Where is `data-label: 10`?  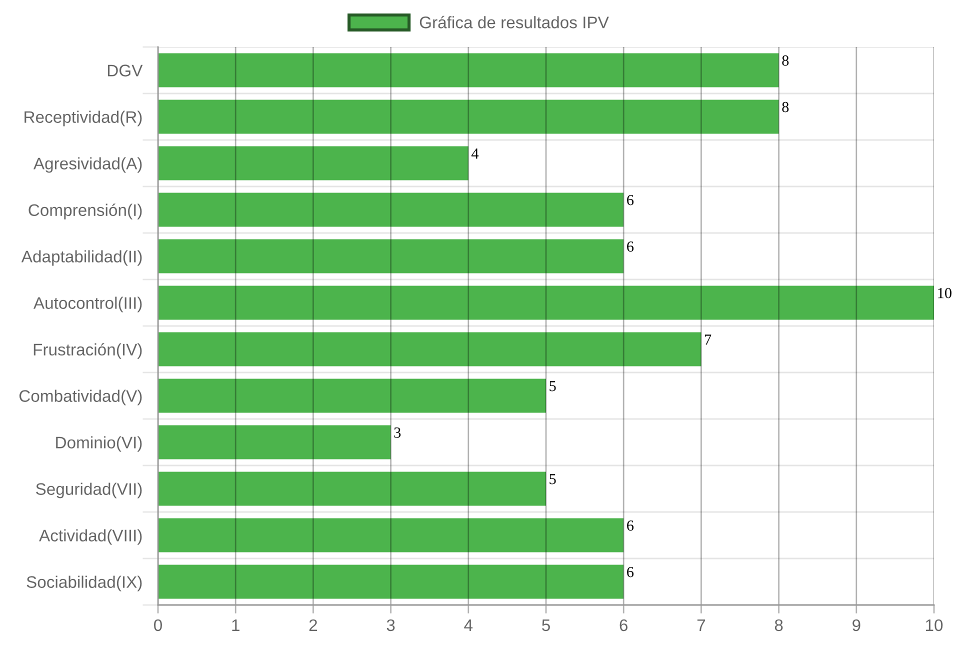 data-label: 10 is located at coordinates (945, 293).